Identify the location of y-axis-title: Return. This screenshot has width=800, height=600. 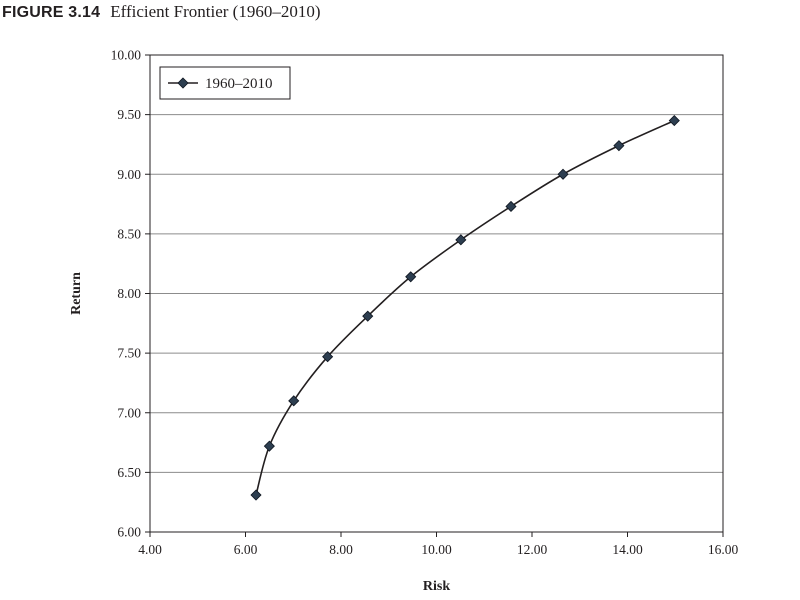
(76, 293).